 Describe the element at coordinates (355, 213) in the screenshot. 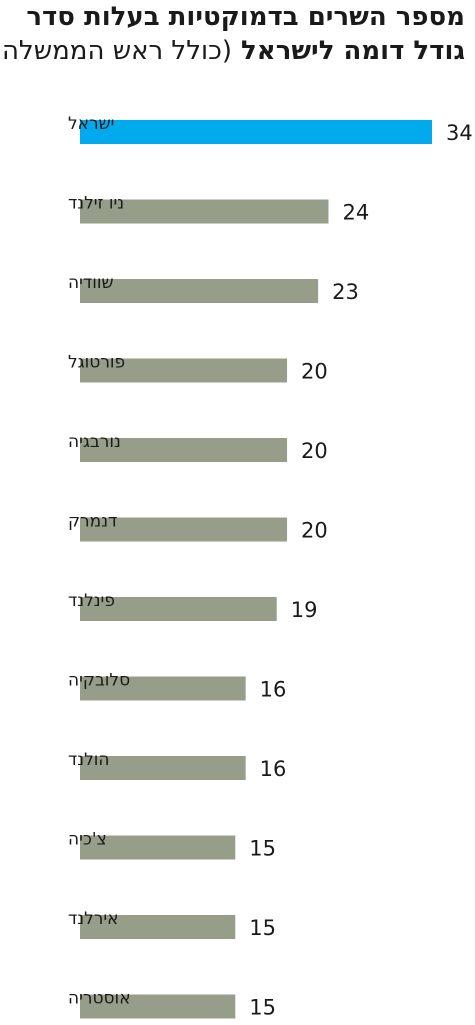

I see `value-label-1: 24` at that location.